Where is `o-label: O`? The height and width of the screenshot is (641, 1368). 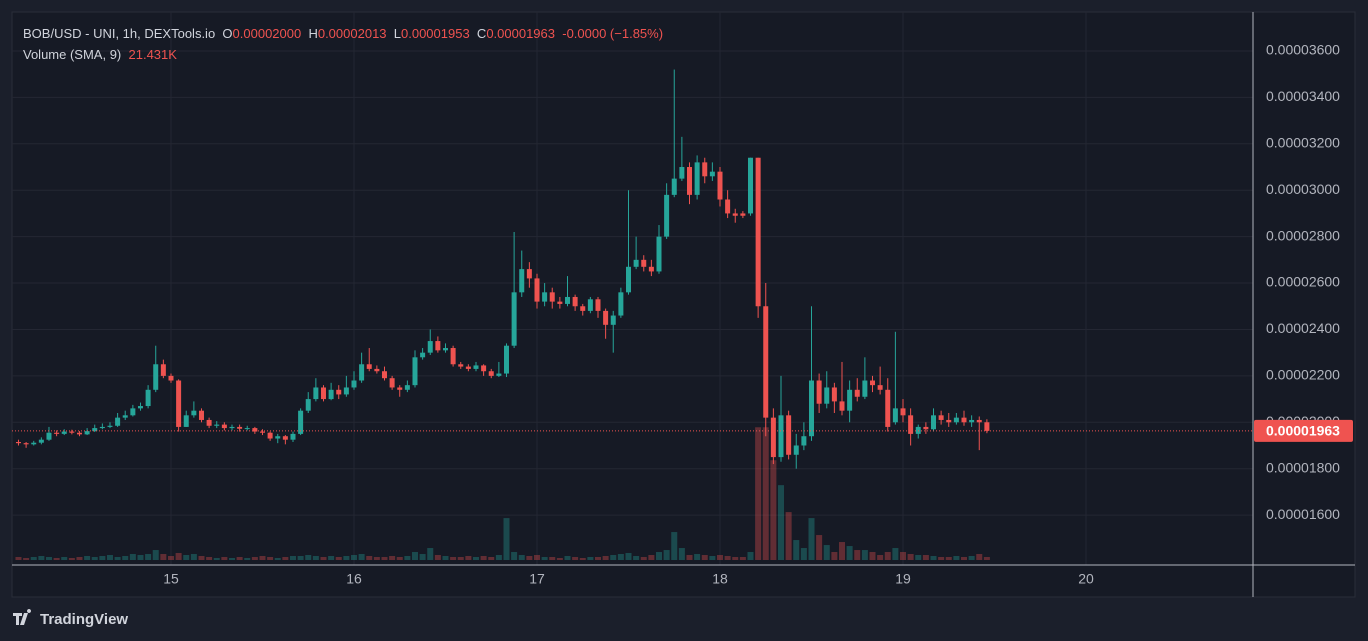
o-label: O is located at coordinates (227, 33).